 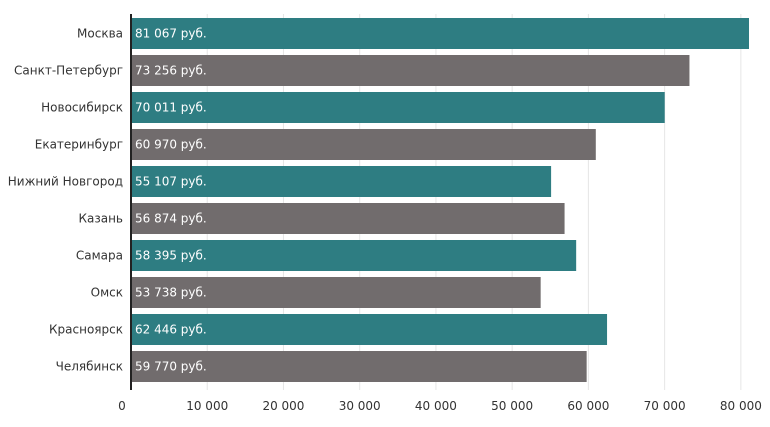 I want to click on x-tick-label: 0, so click(x=122, y=406).